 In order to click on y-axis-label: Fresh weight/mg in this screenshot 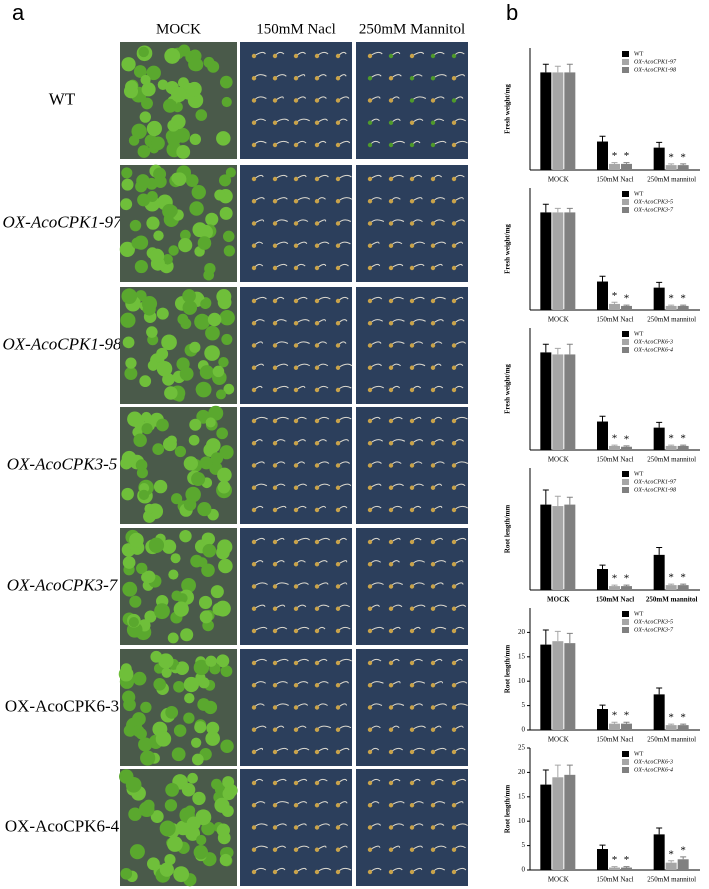, I will do `click(508, 389)`.